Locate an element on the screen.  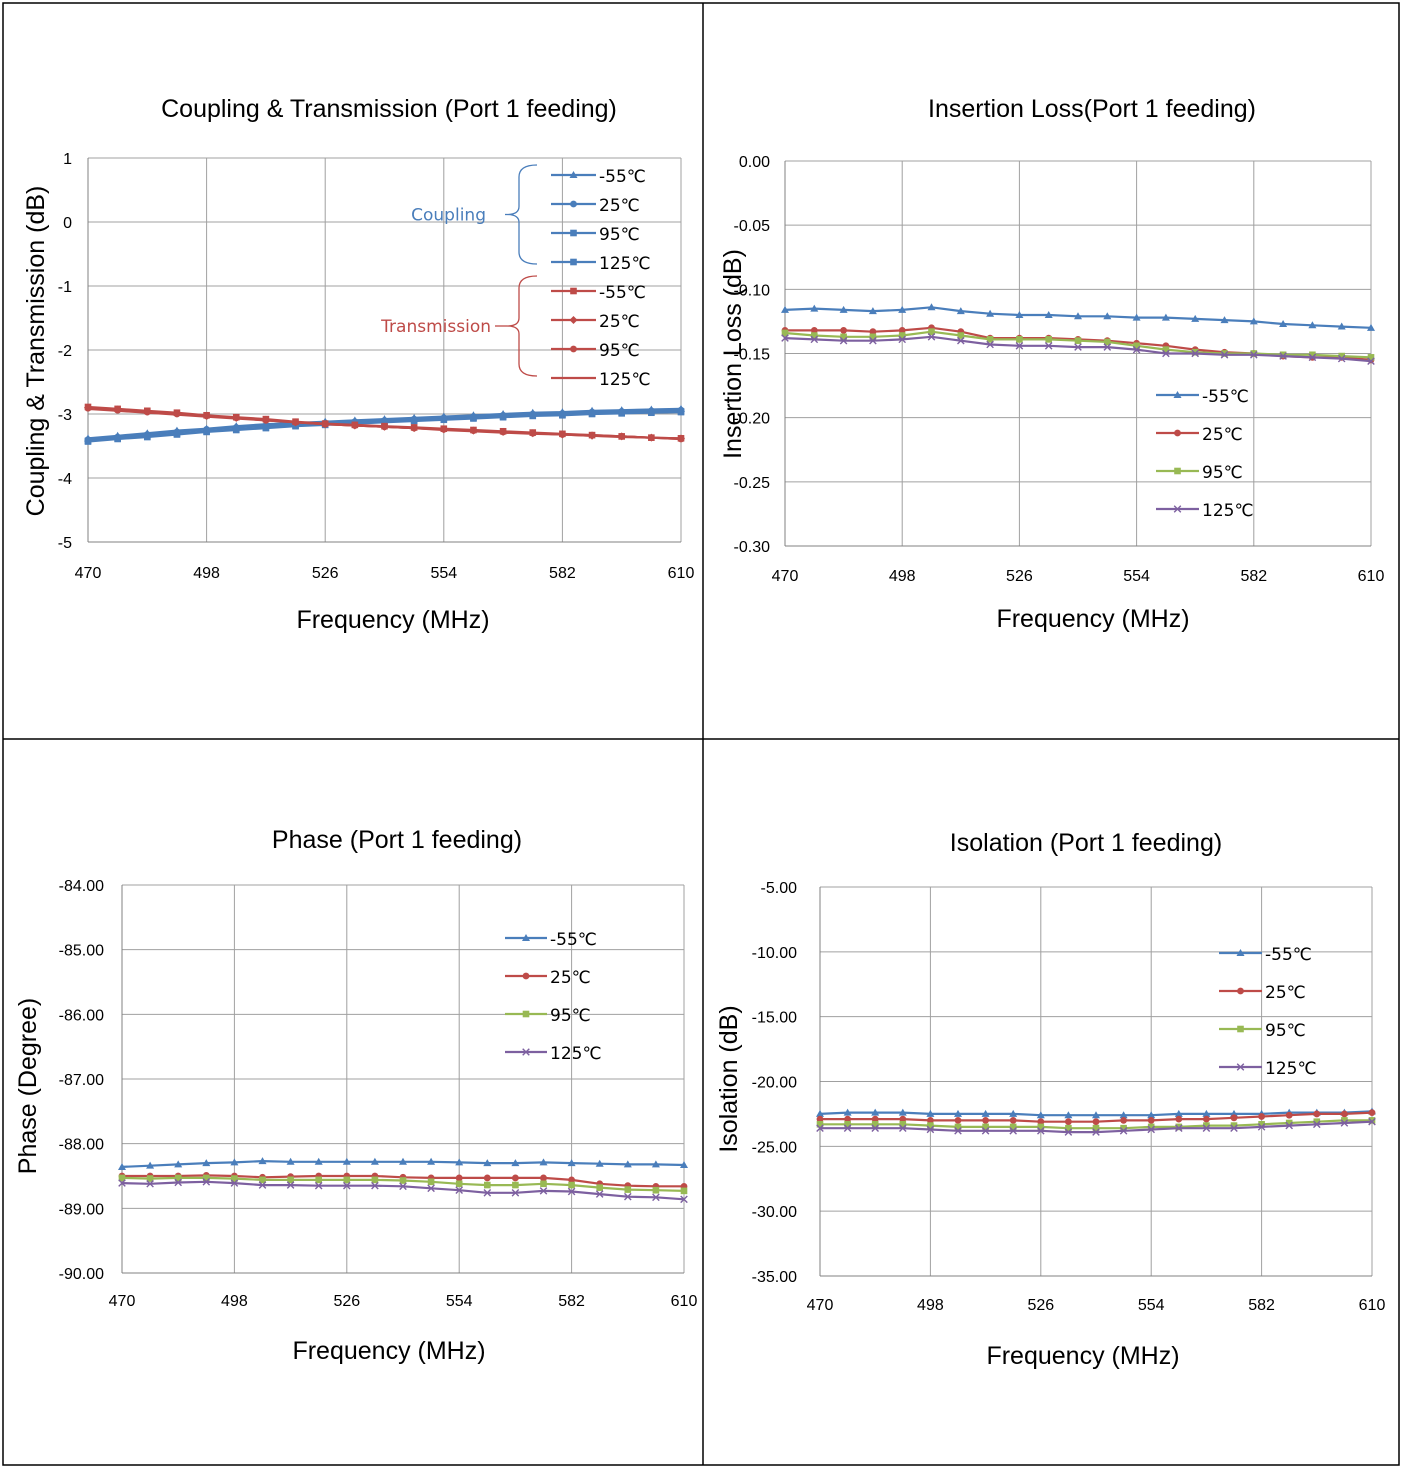
y-tick-label: -5.00 is located at coordinates (779, 888).